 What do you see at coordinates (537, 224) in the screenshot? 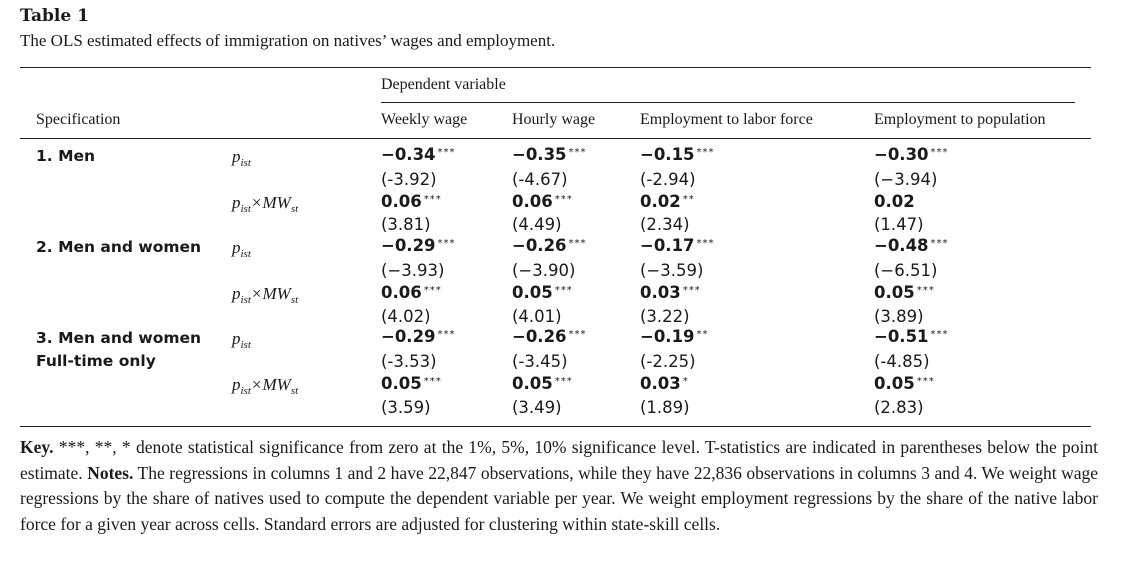
I see `t-stat-cell: (4.49)` at bounding box center [537, 224].